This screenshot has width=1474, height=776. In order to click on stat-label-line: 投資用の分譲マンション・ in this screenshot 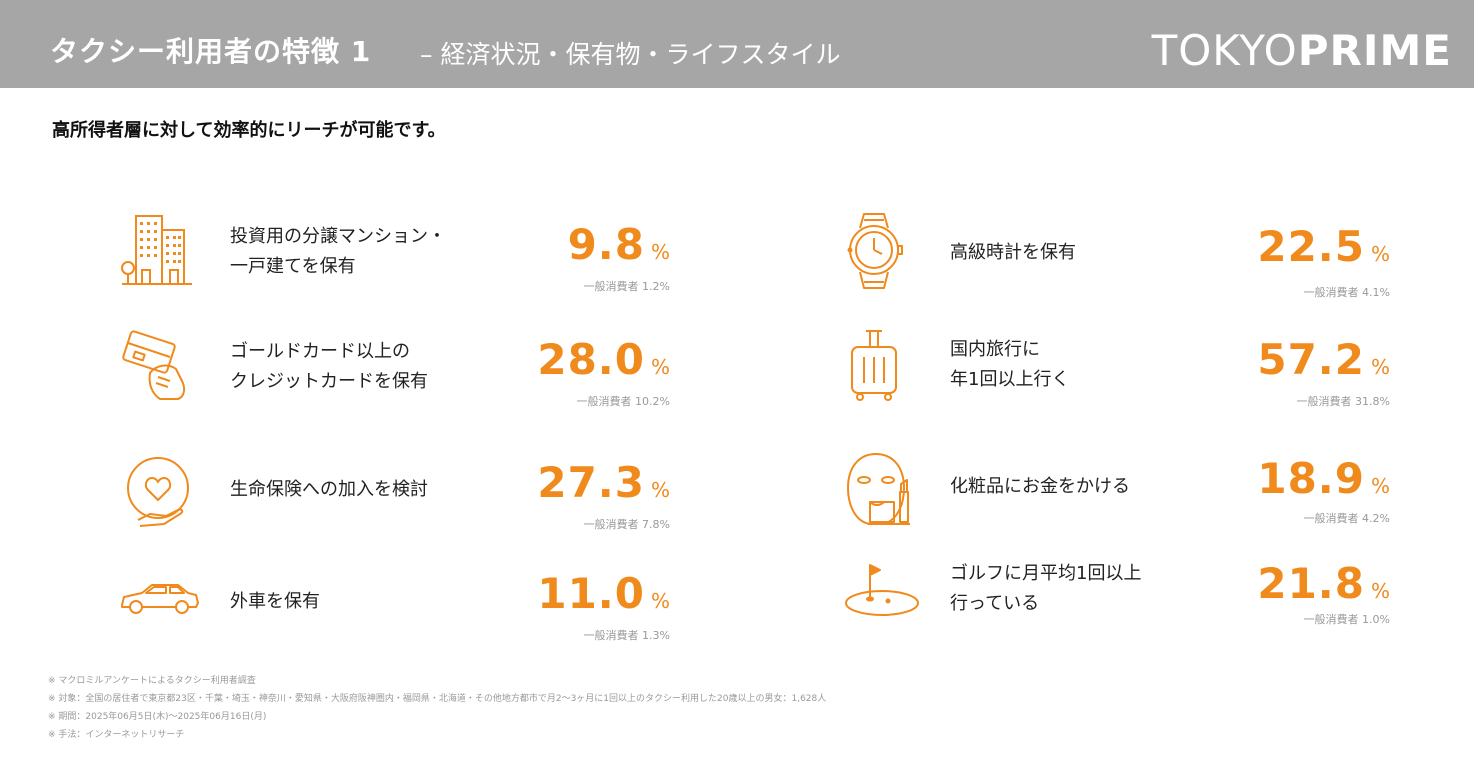, I will do `click(338, 236)`.